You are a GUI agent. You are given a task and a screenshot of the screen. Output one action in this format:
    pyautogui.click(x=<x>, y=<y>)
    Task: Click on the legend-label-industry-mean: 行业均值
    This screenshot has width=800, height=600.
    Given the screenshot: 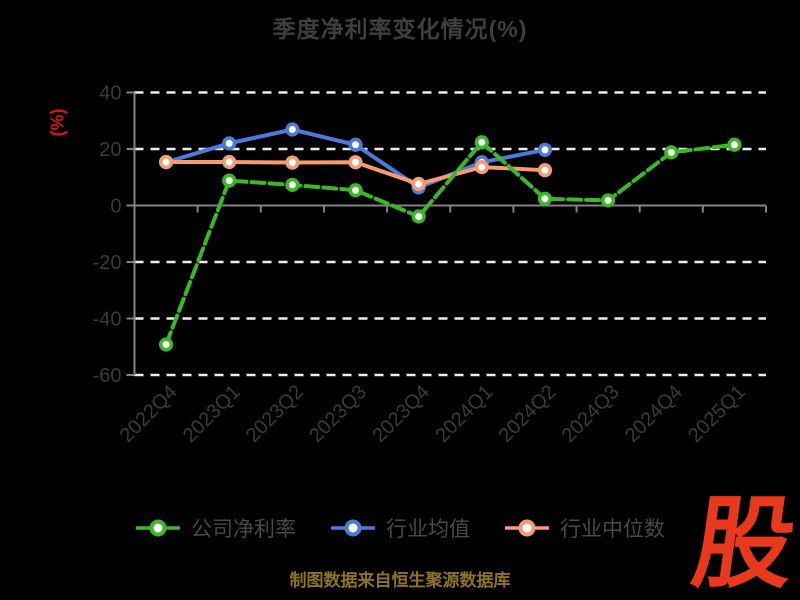 What is the action you would take?
    pyautogui.click(x=428, y=529)
    